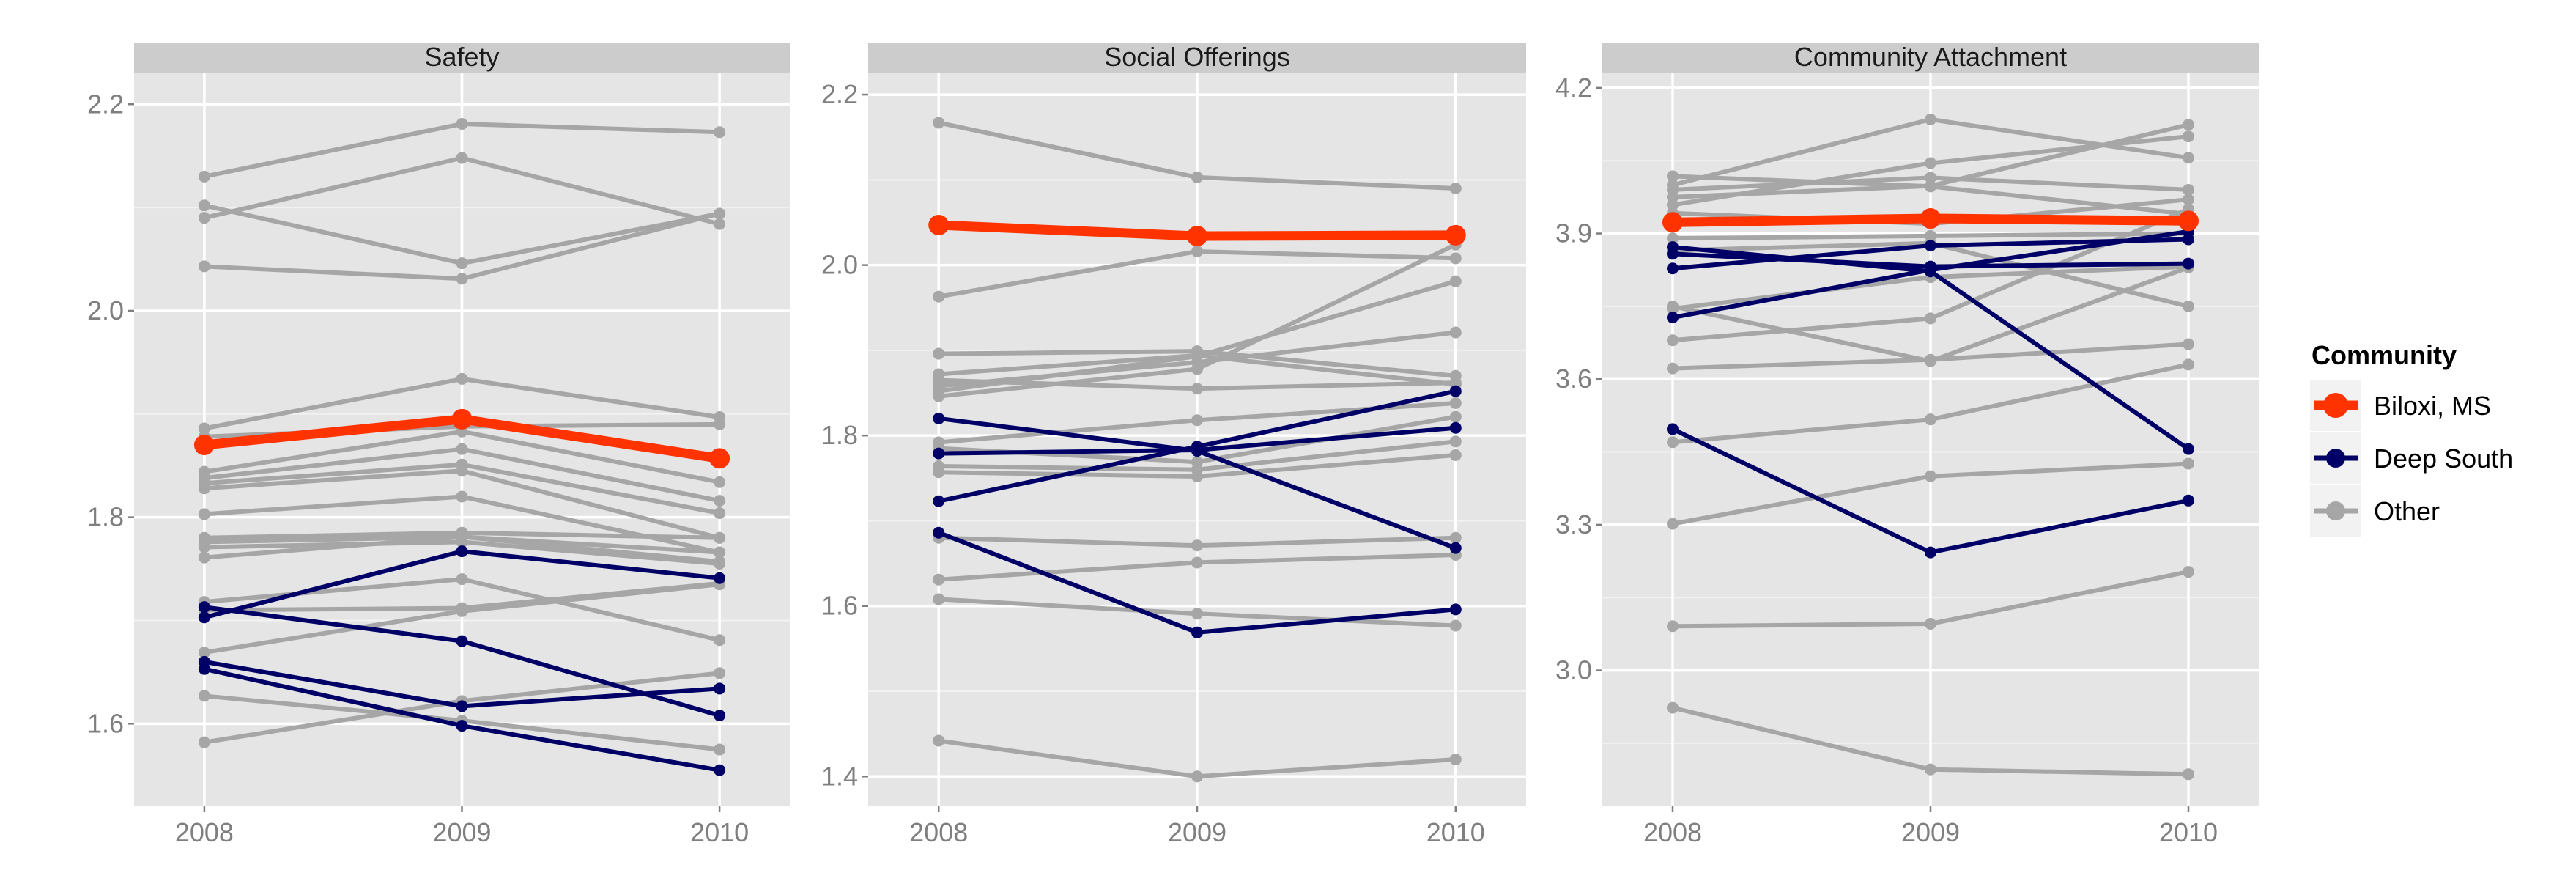  I want to click on y-tick-label: 1.8, so click(839, 435).